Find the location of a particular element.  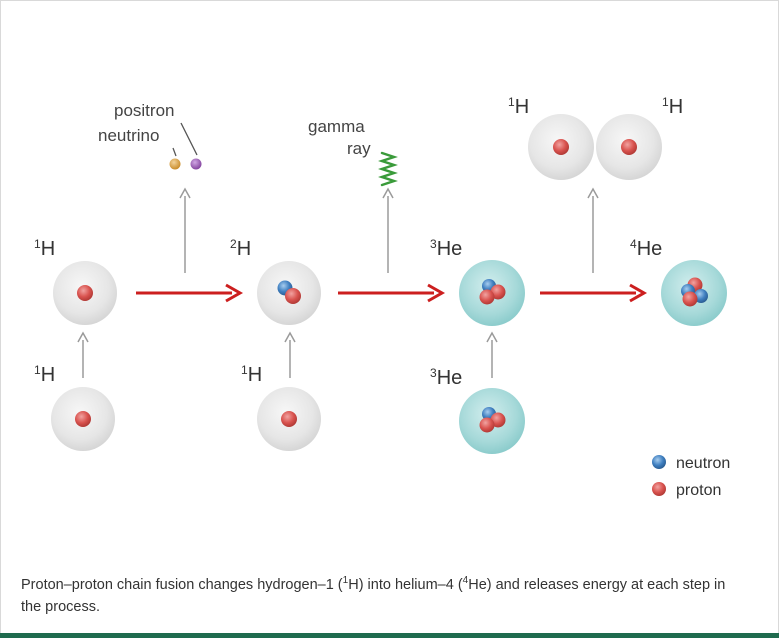

released-h1-label-right: 1H is located at coordinates (672, 106).